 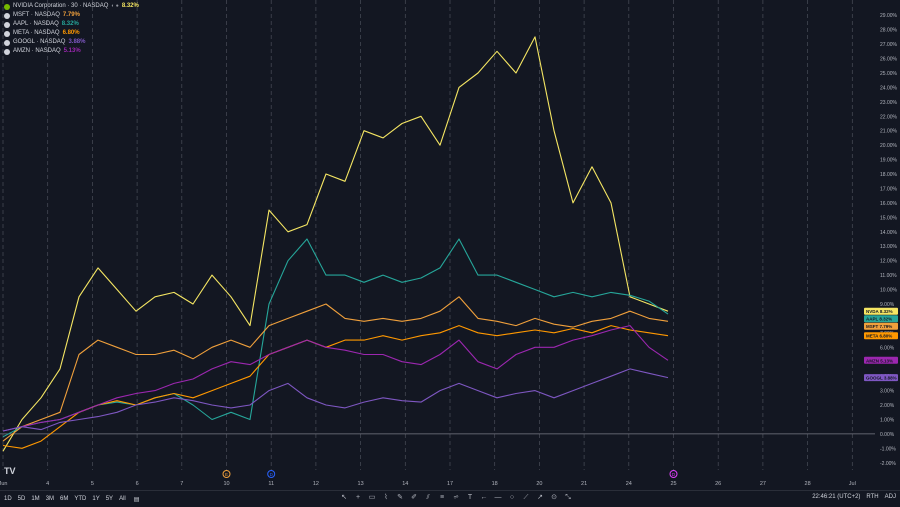 I want to click on clock-time: 22:46:21 (UTC+2), so click(x=836, y=497).